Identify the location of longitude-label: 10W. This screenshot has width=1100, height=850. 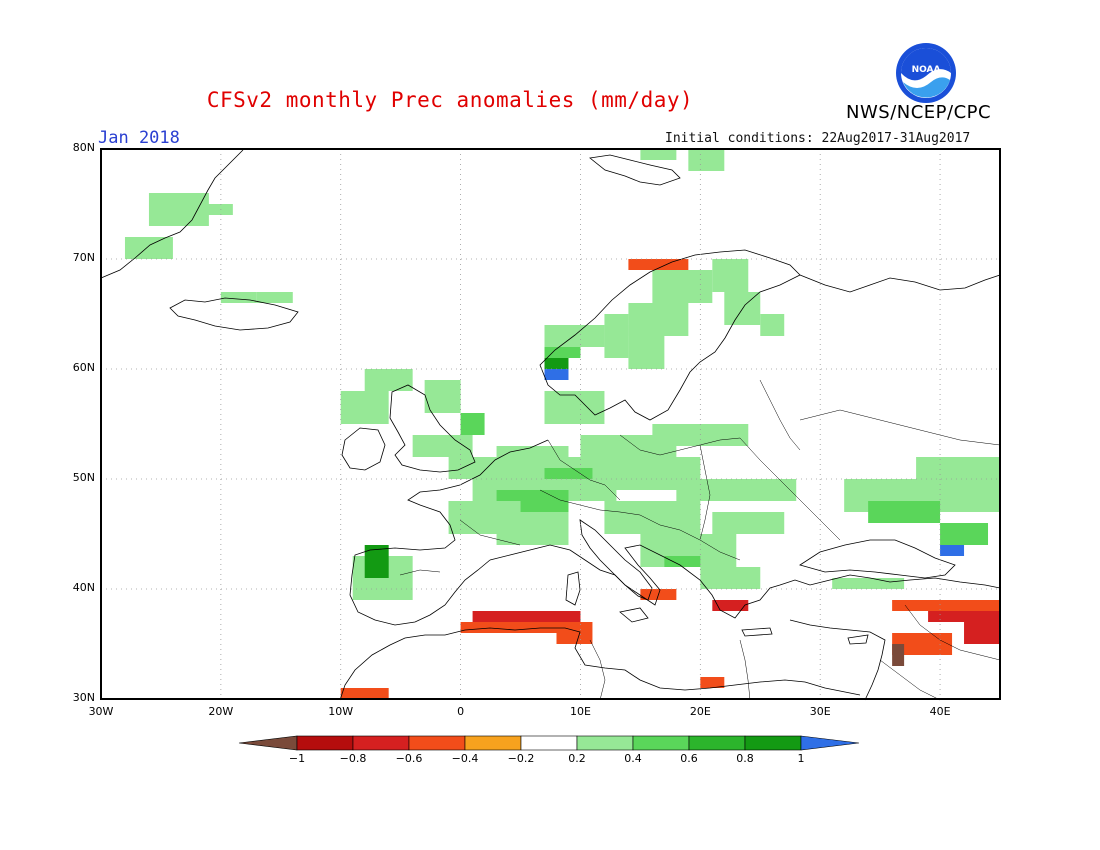
(341, 711).